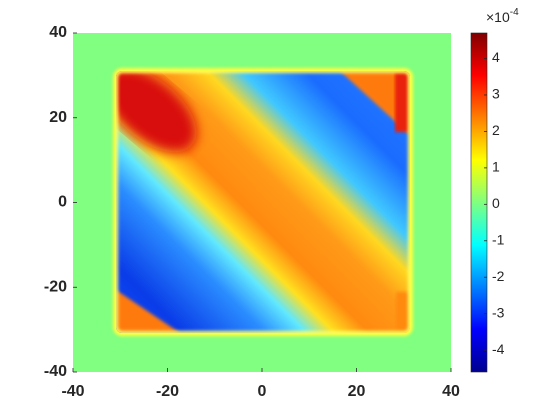 This screenshot has height=420, width=560. Describe the element at coordinates (498, 17) in the screenshot. I see `multiplier-base: ×10` at that location.